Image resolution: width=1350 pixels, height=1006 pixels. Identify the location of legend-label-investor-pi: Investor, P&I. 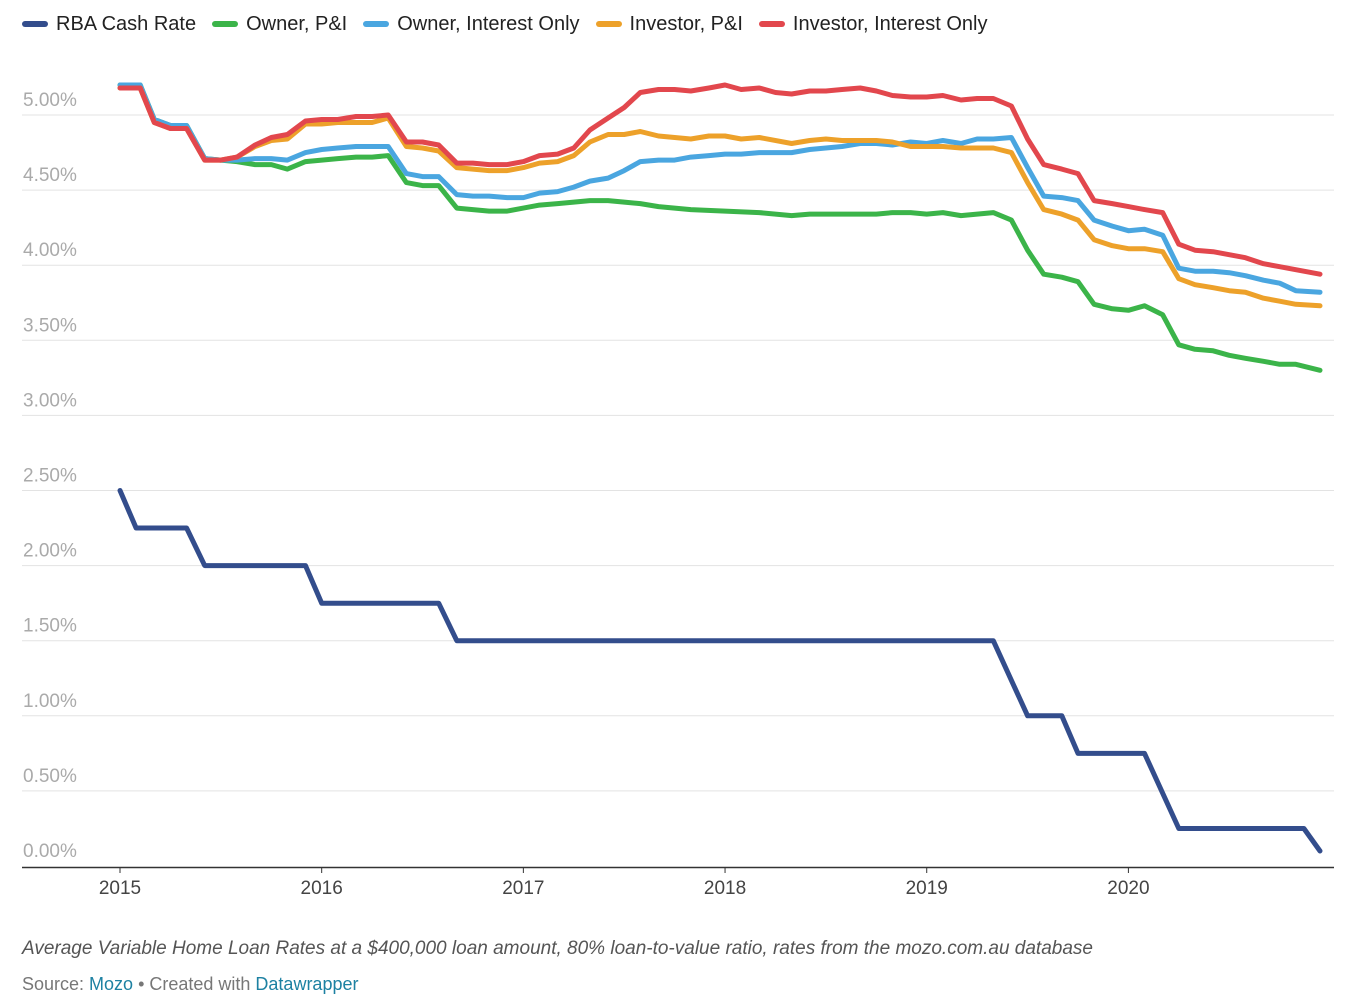
(686, 23).